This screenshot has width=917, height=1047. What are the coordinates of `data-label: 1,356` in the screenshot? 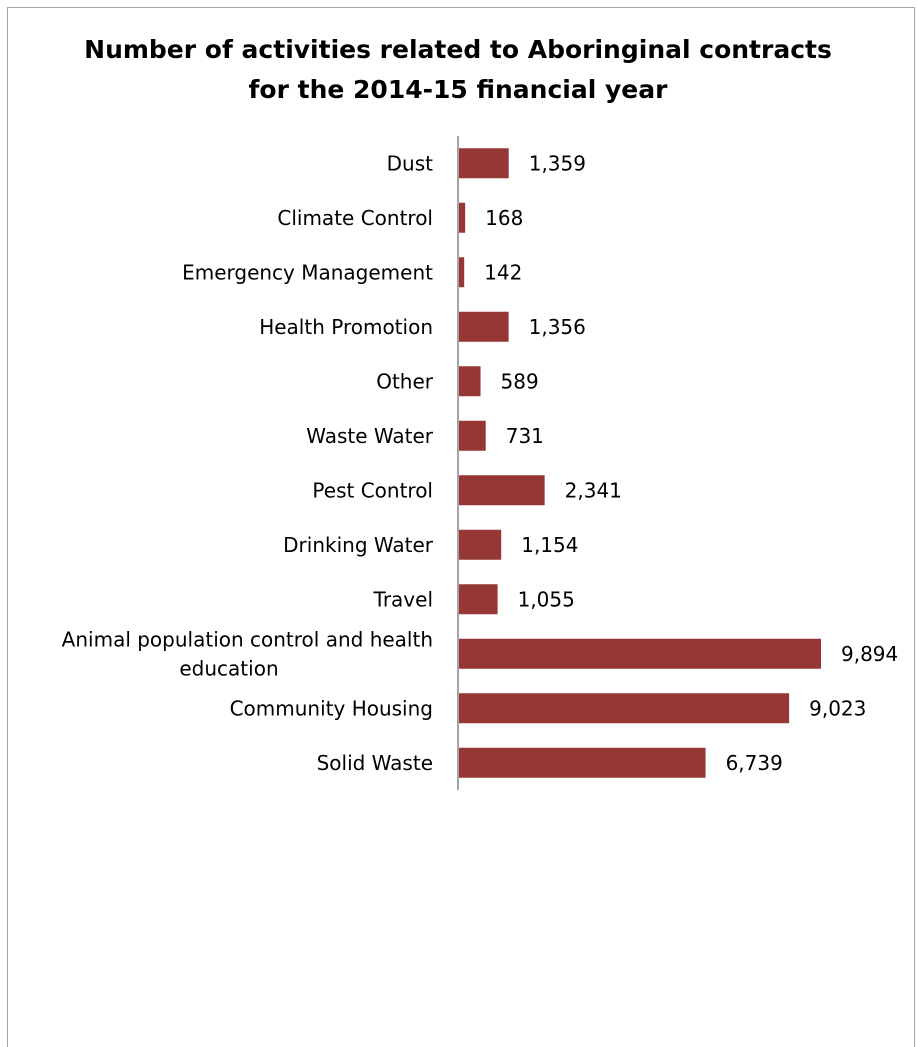 It's located at (557, 327).